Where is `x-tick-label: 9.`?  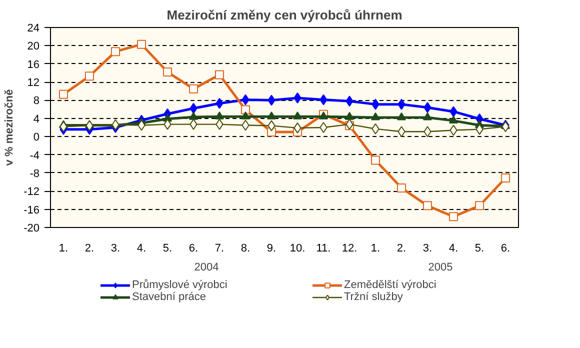
x-tick-label: 9. is located at coordinates (271, 248).